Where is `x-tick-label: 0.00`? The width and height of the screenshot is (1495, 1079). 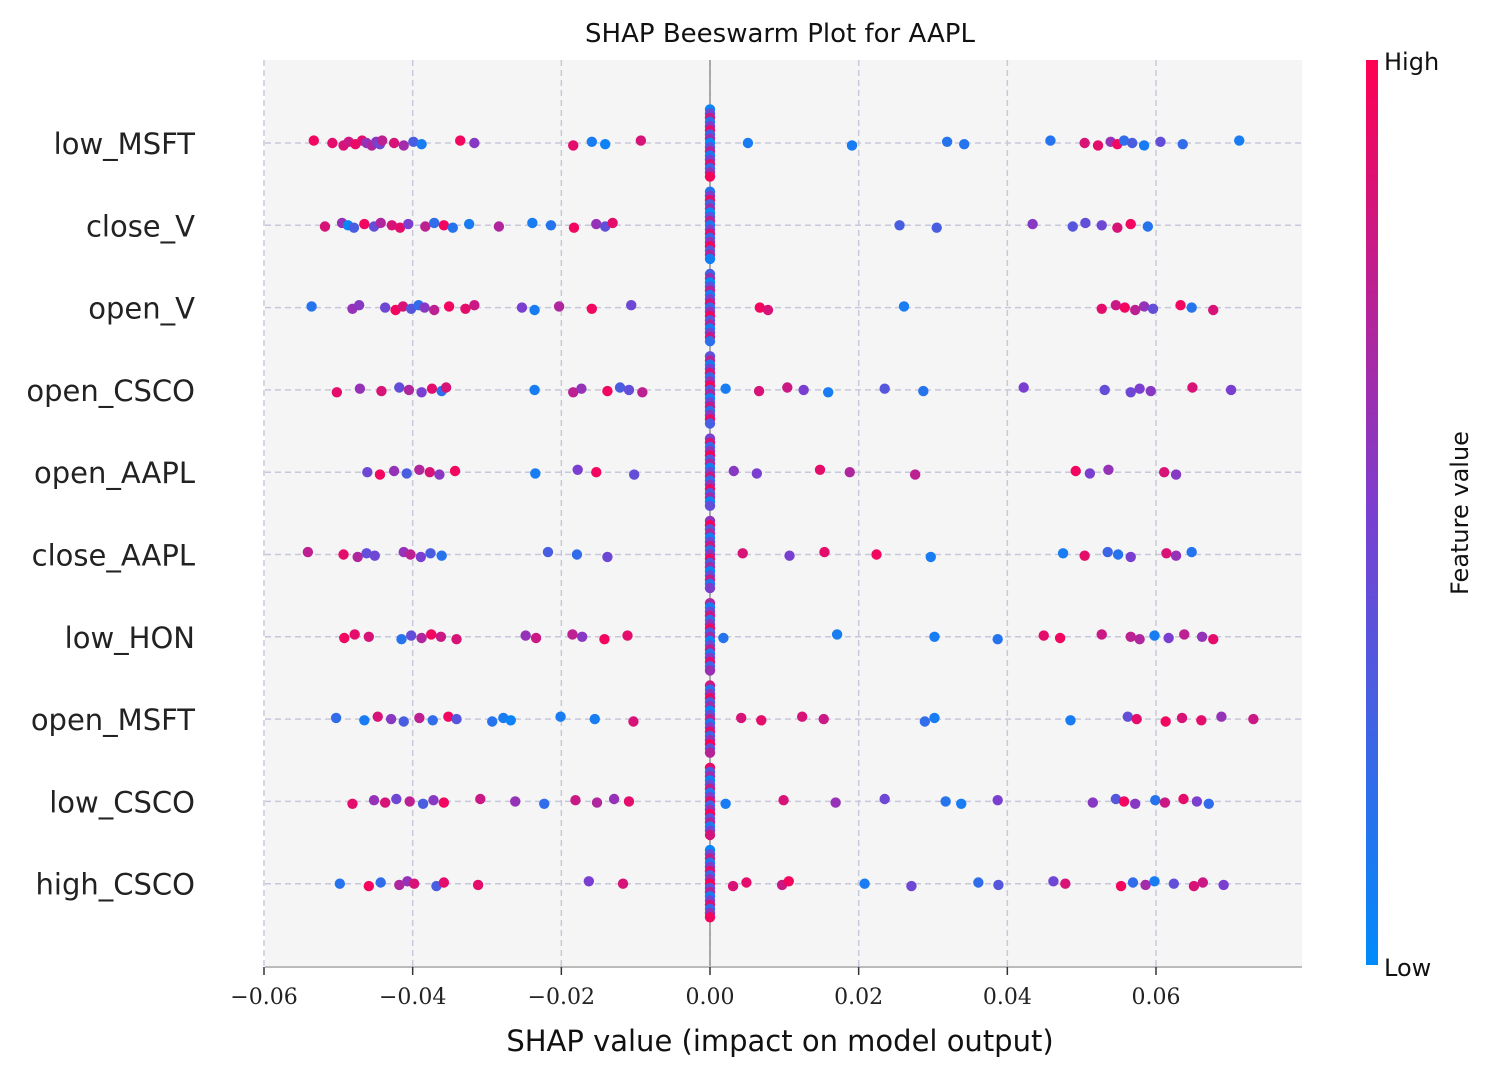
x-tick-label: 0.00 is located at coordinates (710, 997).